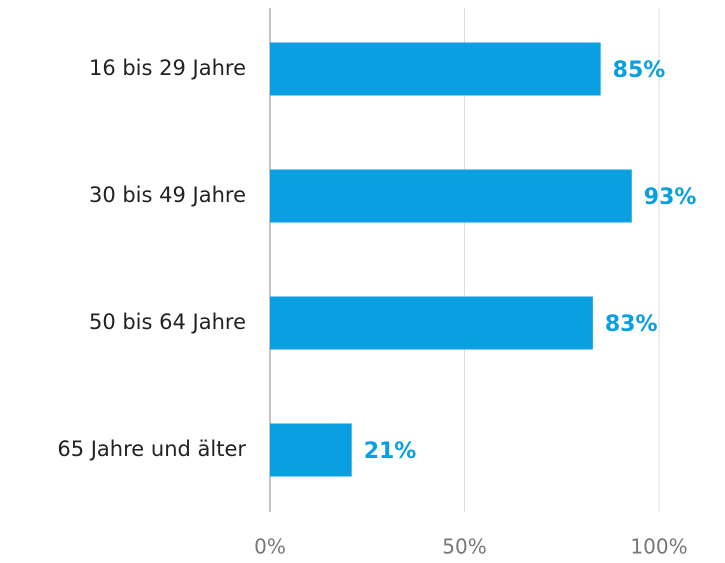 This screenshot has width=725, height=563. What do you see at coordinates (167, 195) in the screenshot?
I see `y-tick-label: 30 bis 49 Jahre` at bounding box center [167, 195].